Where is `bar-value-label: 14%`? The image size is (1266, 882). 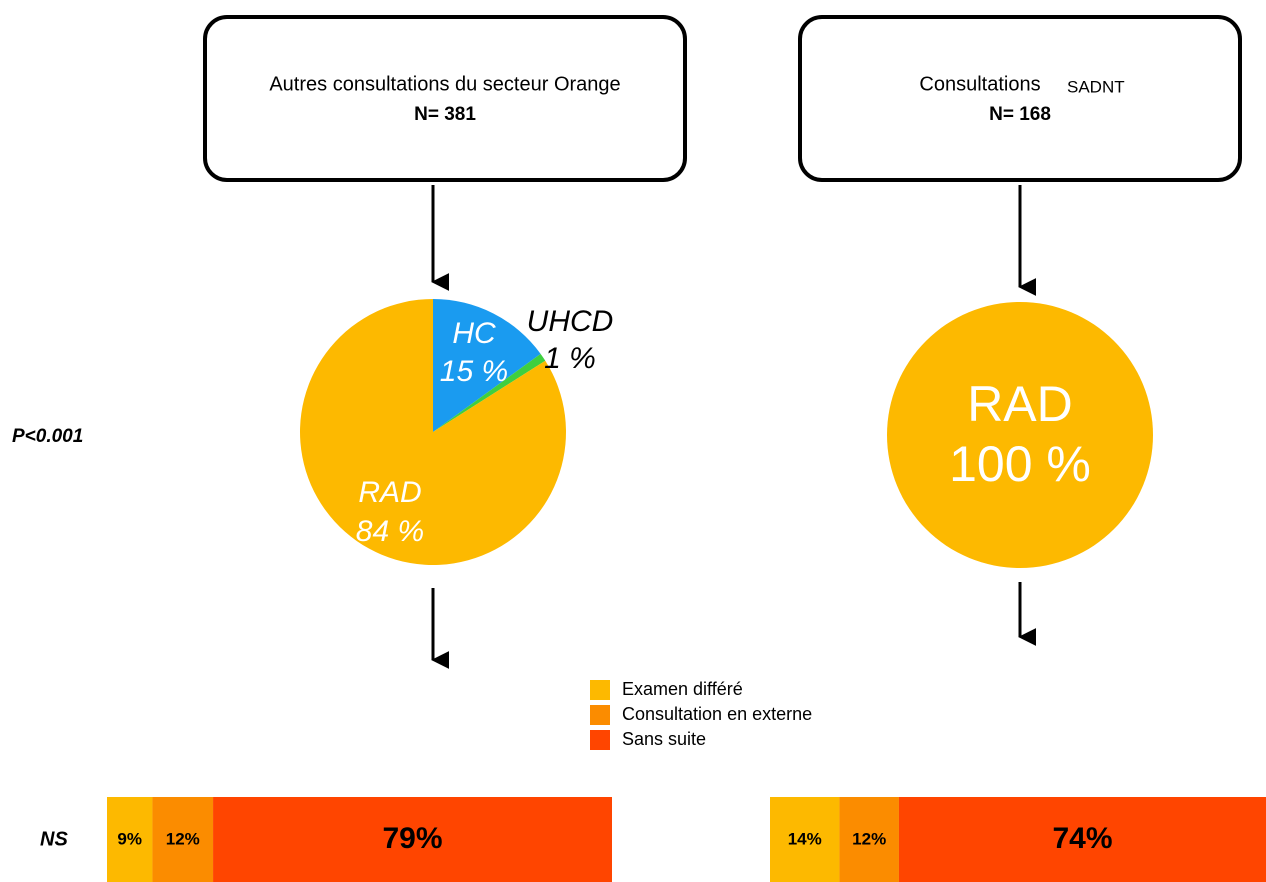
bar-value-label: 14% is located at coordinates (805, 838).